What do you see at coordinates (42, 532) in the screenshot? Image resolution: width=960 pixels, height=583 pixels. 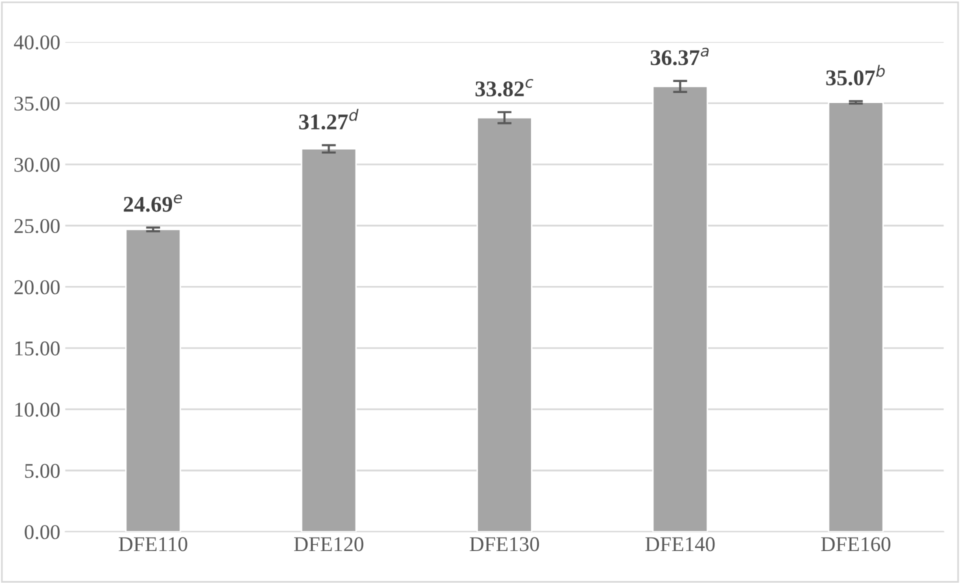 I see `y-tick-label: 0.00` at bounding box center [42, 532].